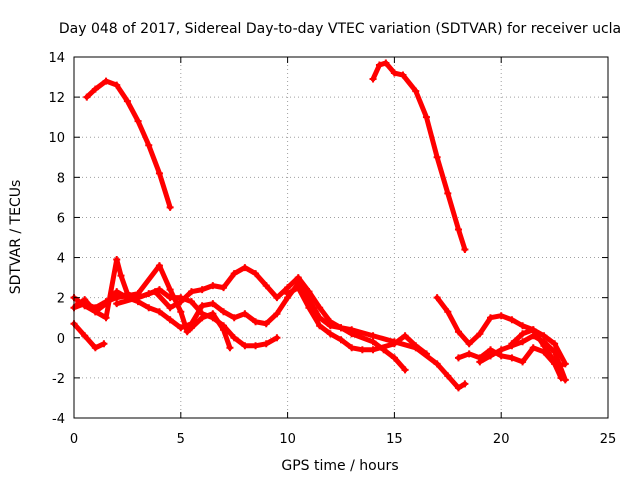 The image size is (640, 480). What do you see at coordinates (56, 58) in the screenshot?
I see `y-tick-label: 14` at bounding box center [56, 58].